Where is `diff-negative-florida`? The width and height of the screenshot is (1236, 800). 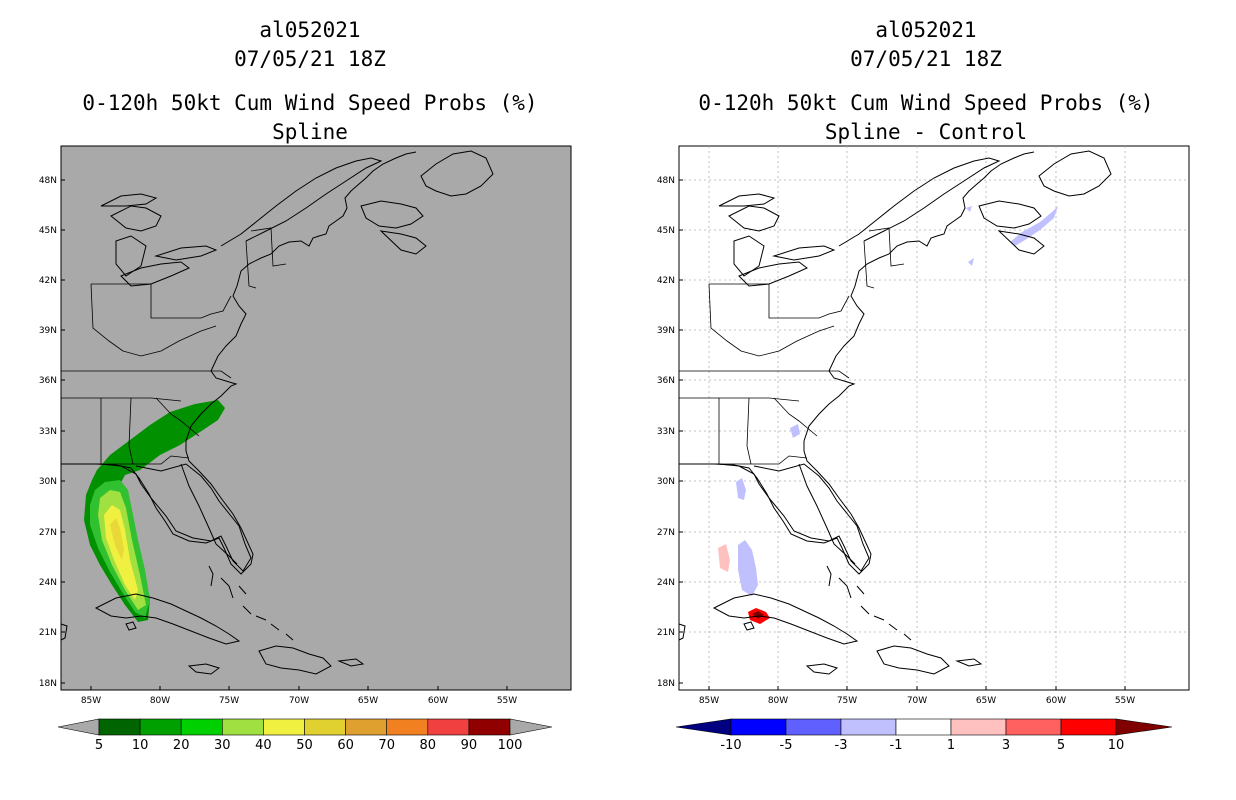
diff-negative-florida is located at coordinates (741, 489).